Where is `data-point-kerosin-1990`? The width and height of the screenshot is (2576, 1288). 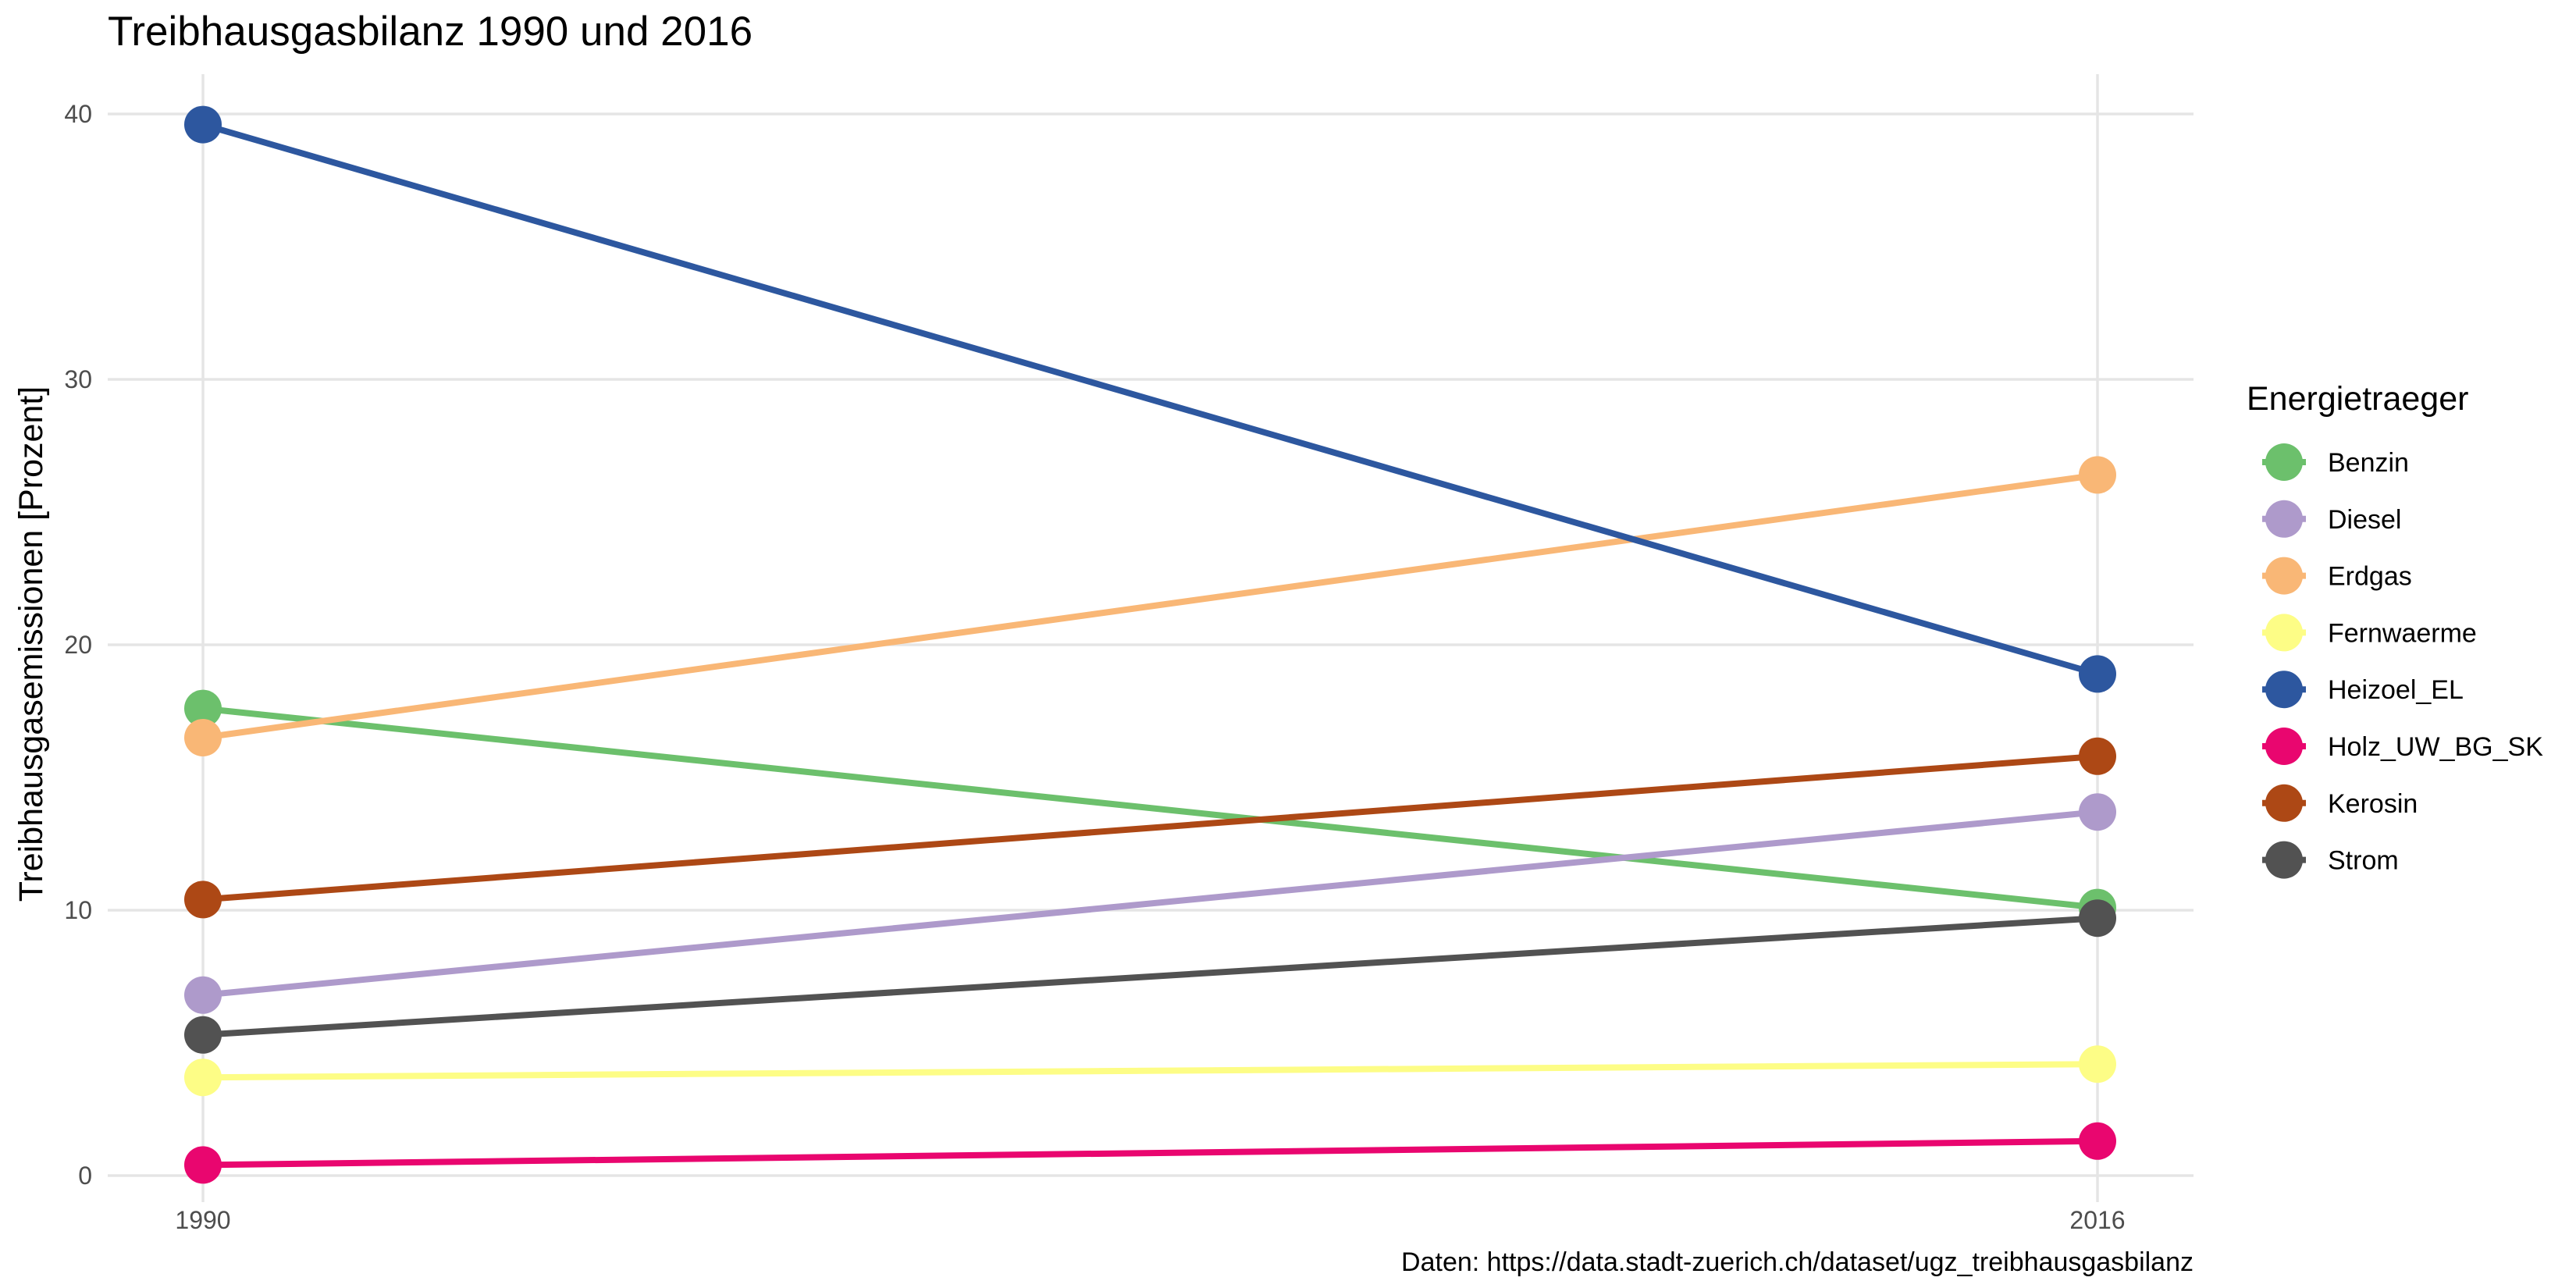 data-point-kerosin-1990 is located at coordinates (203, 900).